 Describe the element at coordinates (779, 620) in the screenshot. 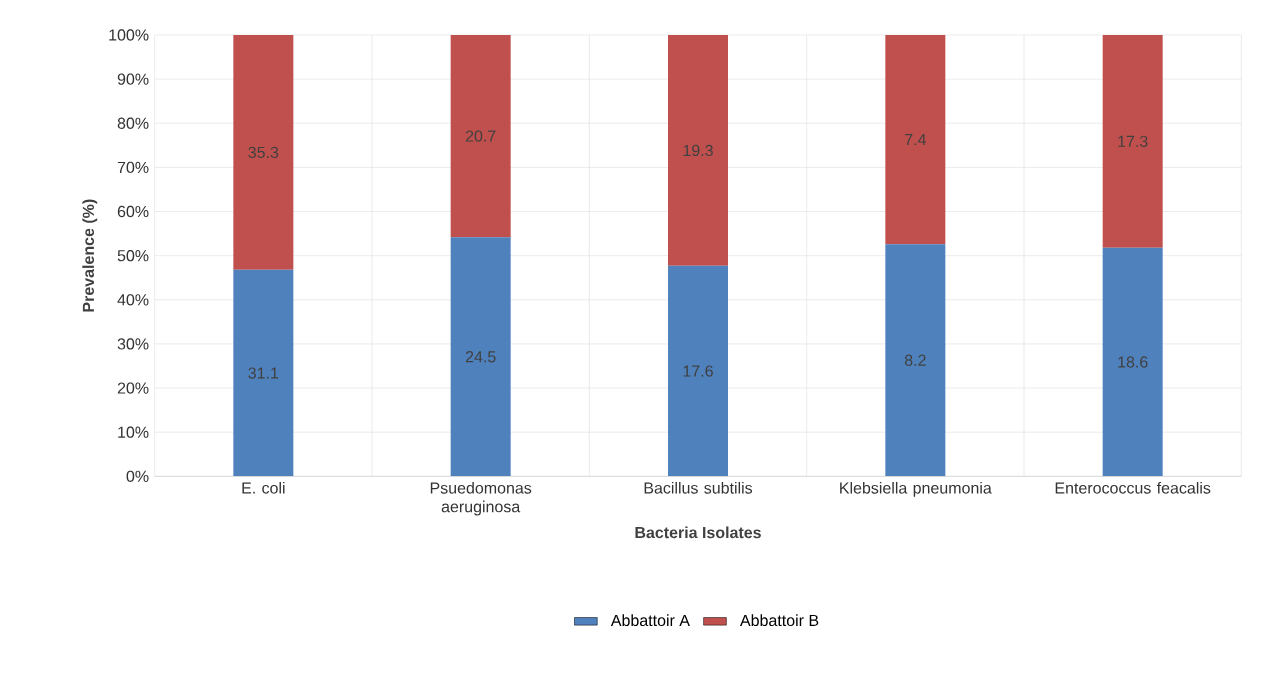

I see `legend-label: Abbattoir B` at that location.